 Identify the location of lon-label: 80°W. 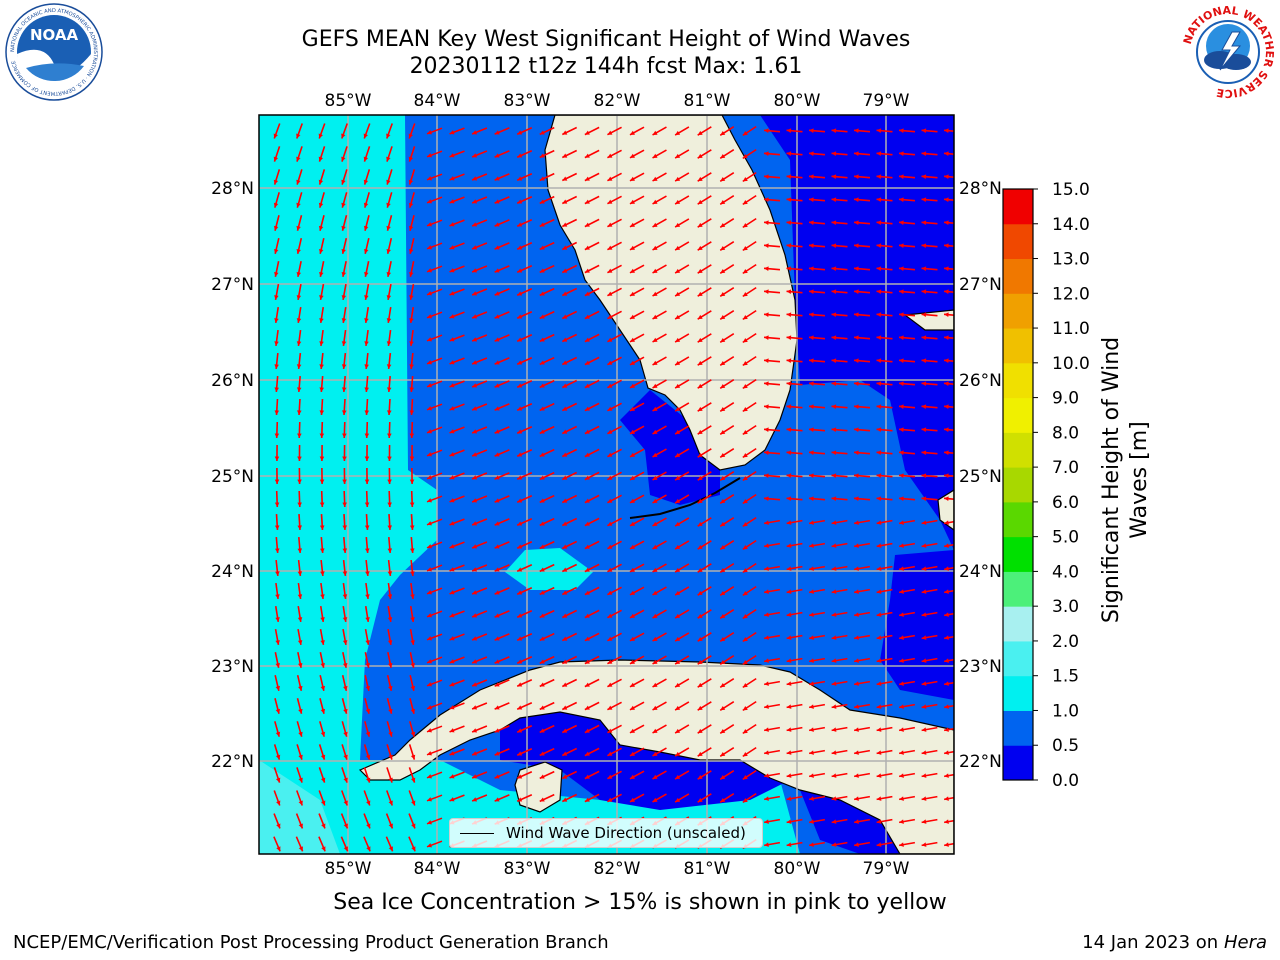
(797, 101).